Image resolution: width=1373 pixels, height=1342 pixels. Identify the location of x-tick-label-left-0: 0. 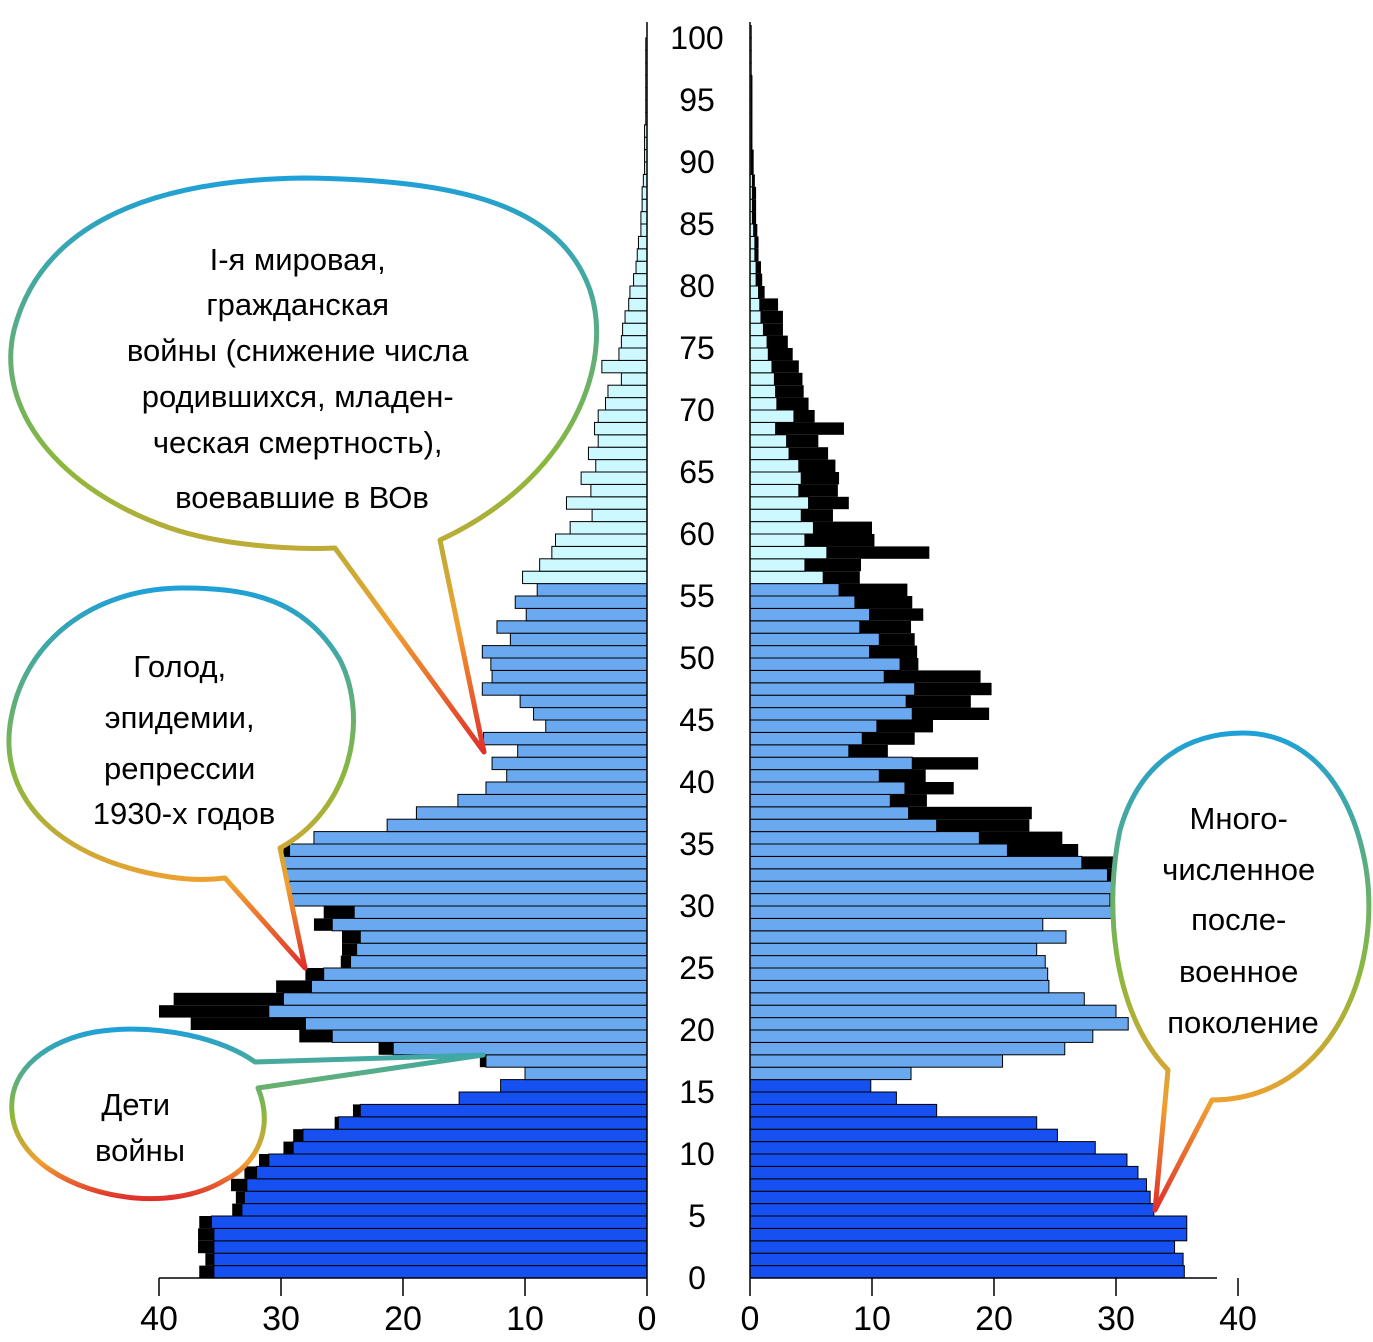
(647, 1319).